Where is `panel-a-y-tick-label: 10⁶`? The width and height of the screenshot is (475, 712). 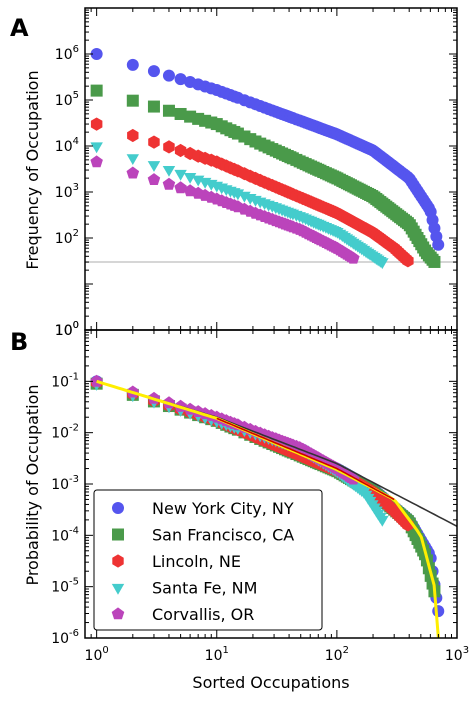 panel-a-y-tick-label: 10⁶ is located at coordinates (67, 53).